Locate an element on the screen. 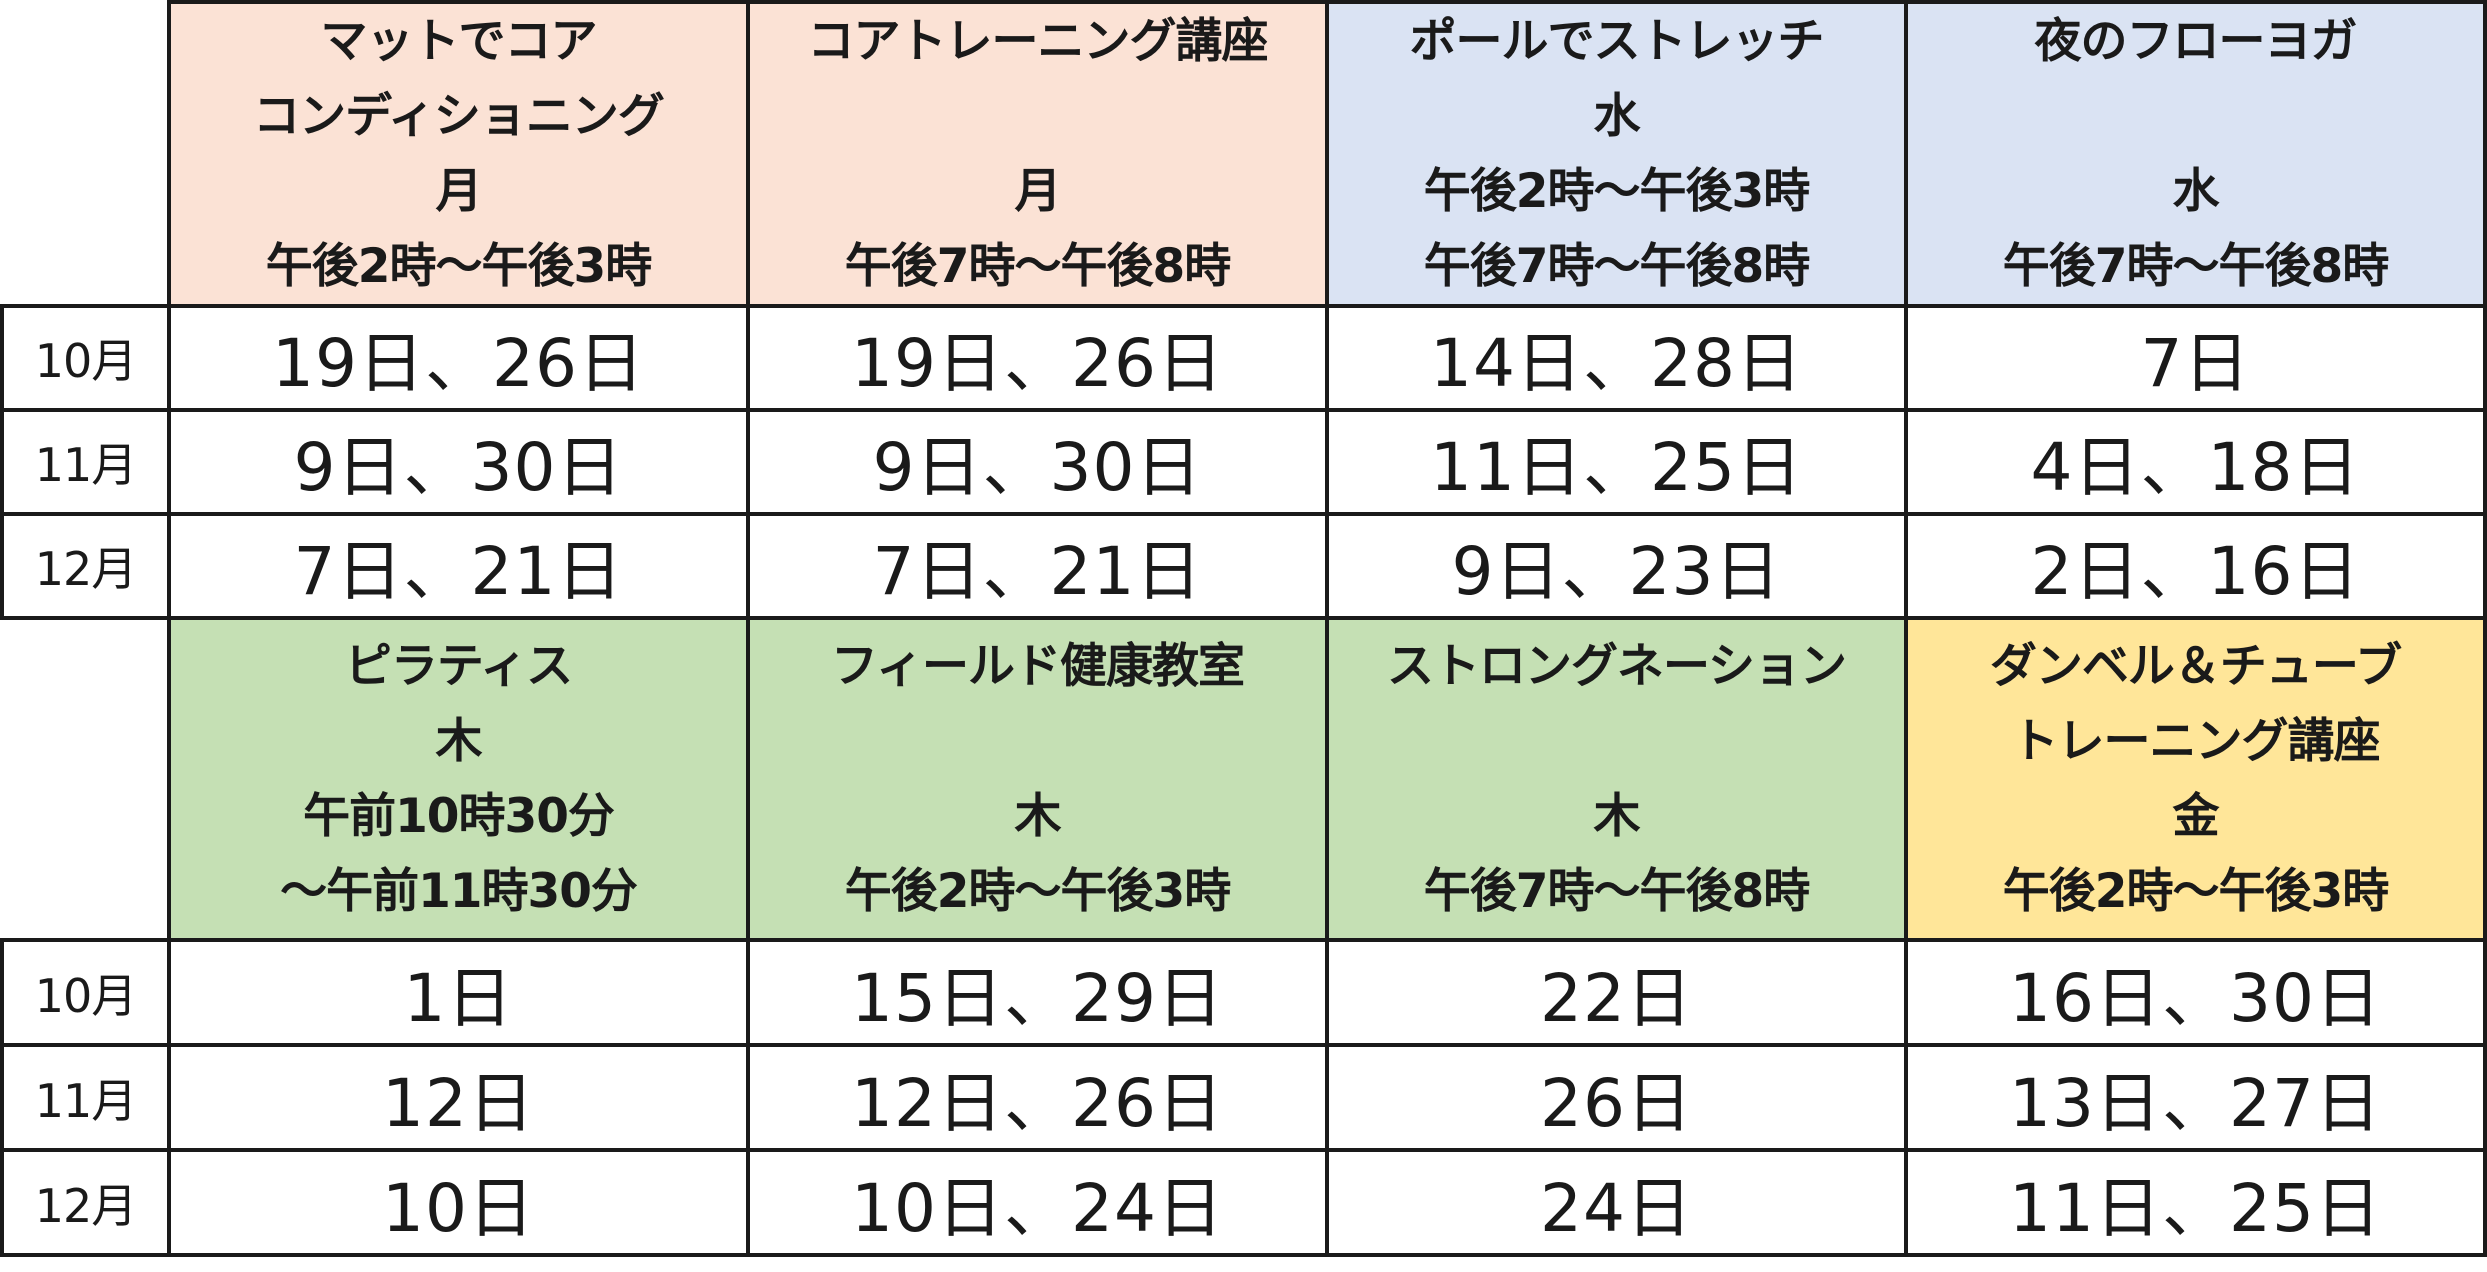  class-header-line: ピラティス is located at coordinates (458, 666).